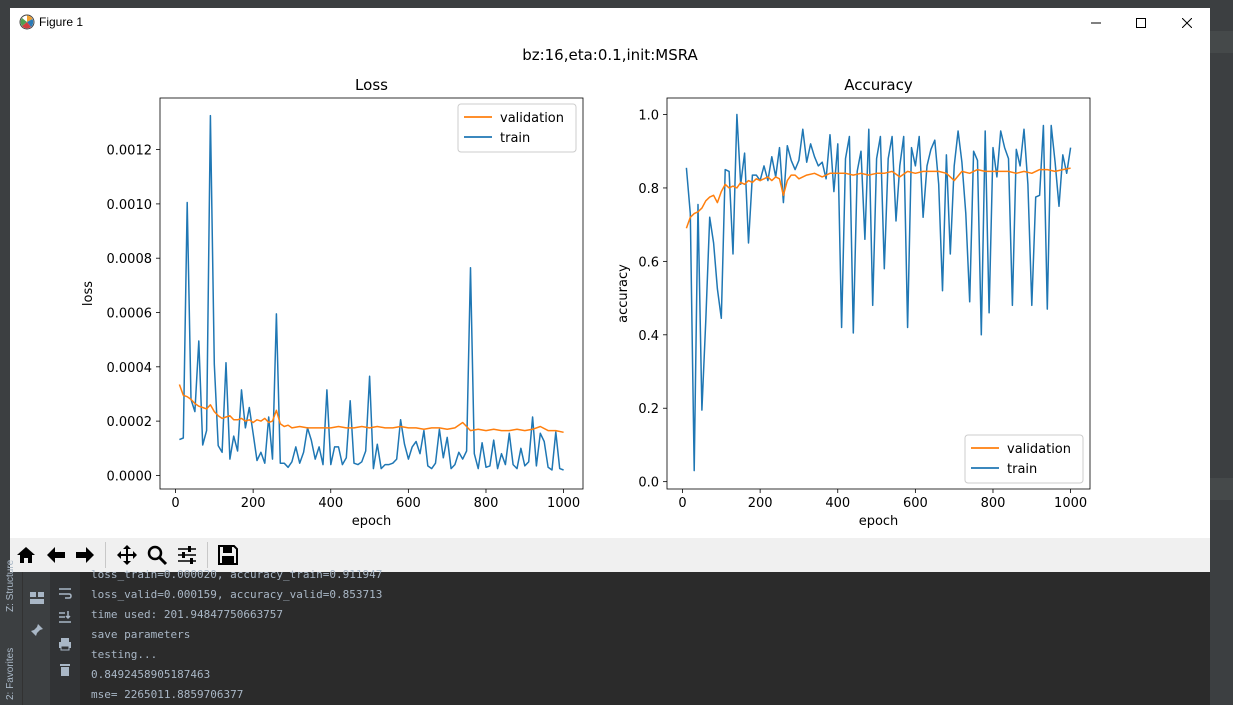 Image resolution: width=1233 pixels, height=705 pixels. Describe the element at coordinates (167, 694) in the screenshot. I see `console-line: mse= 2265011.8859706377` at that location.